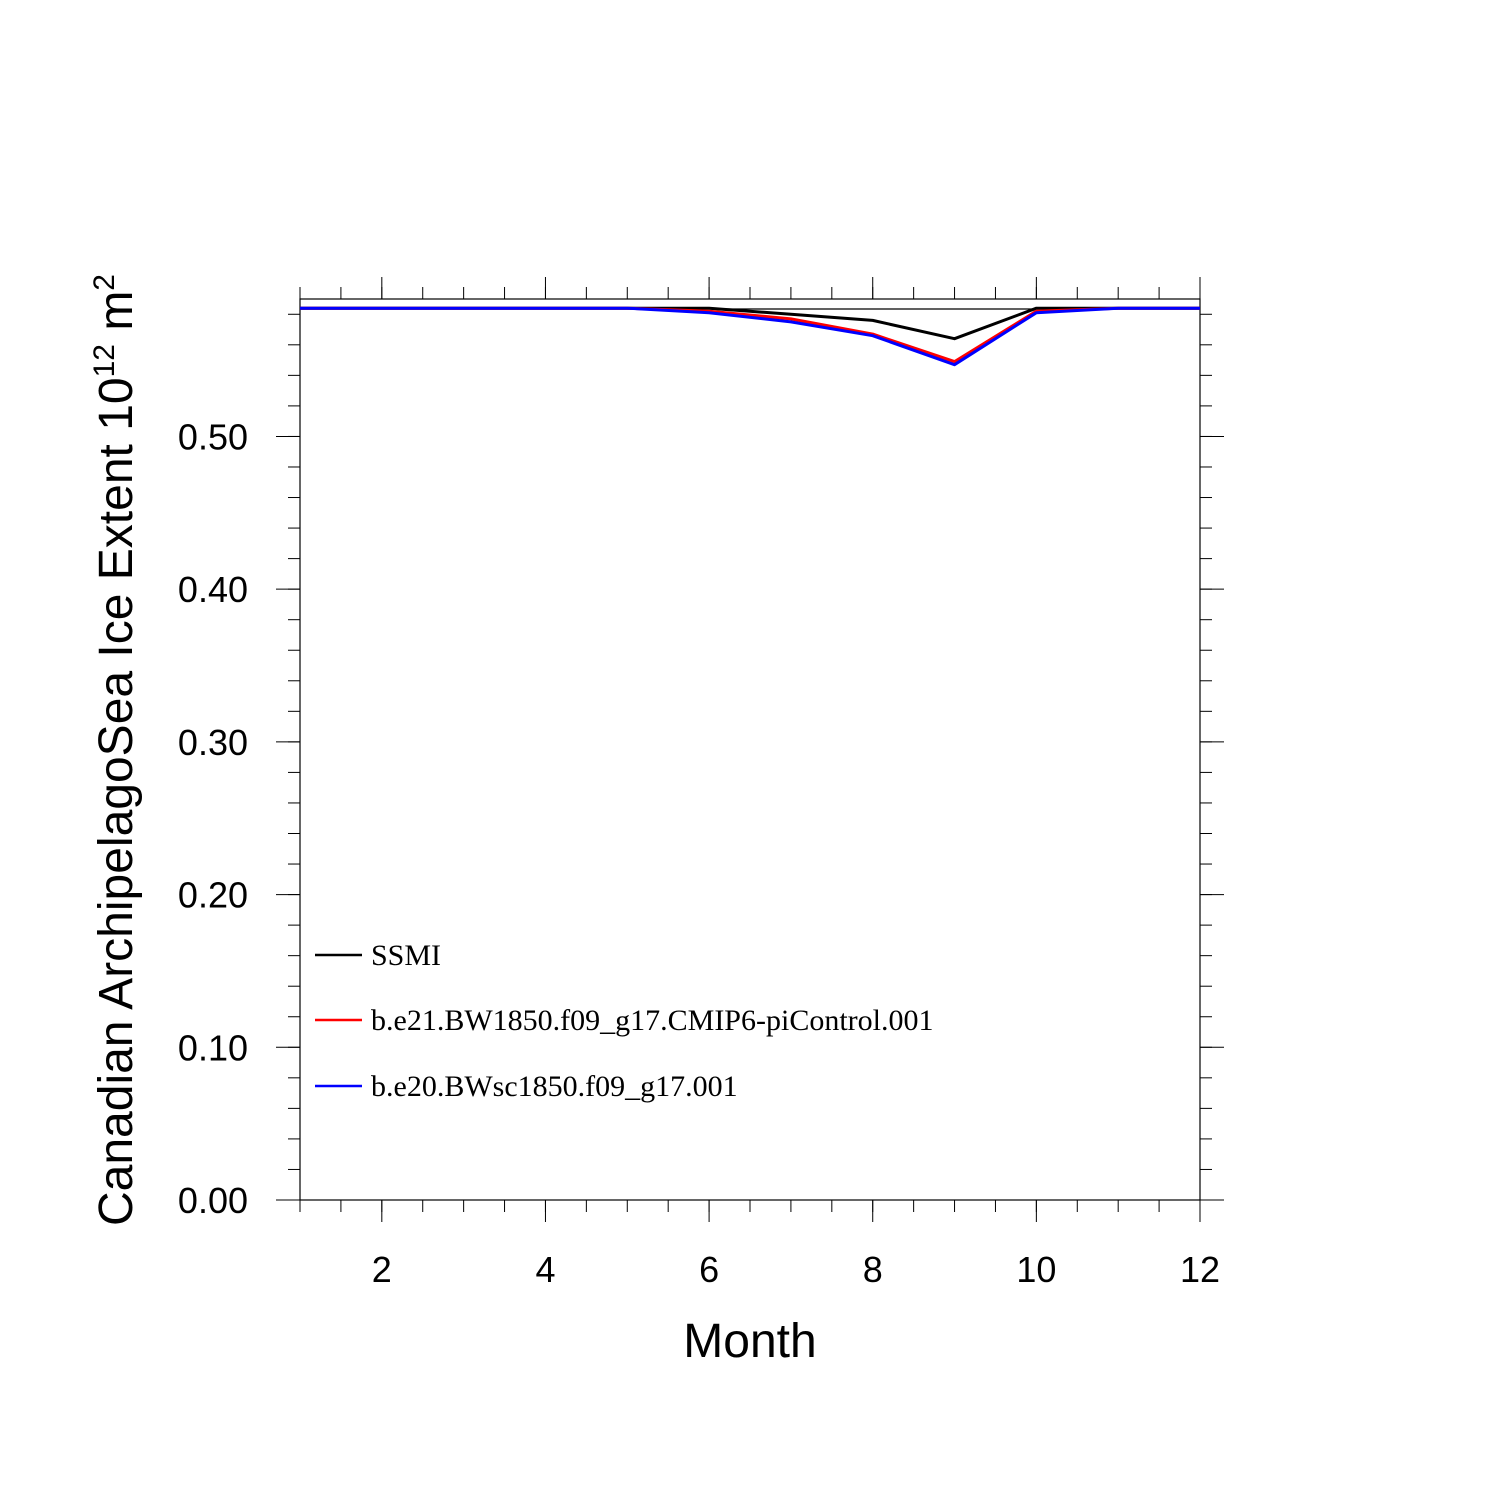 The width and height of the screenshot is (1500, 1500). Describe the element at coordinates (213, 742) in the screenshot. I see `y-tick-label: 0.30` at that location.